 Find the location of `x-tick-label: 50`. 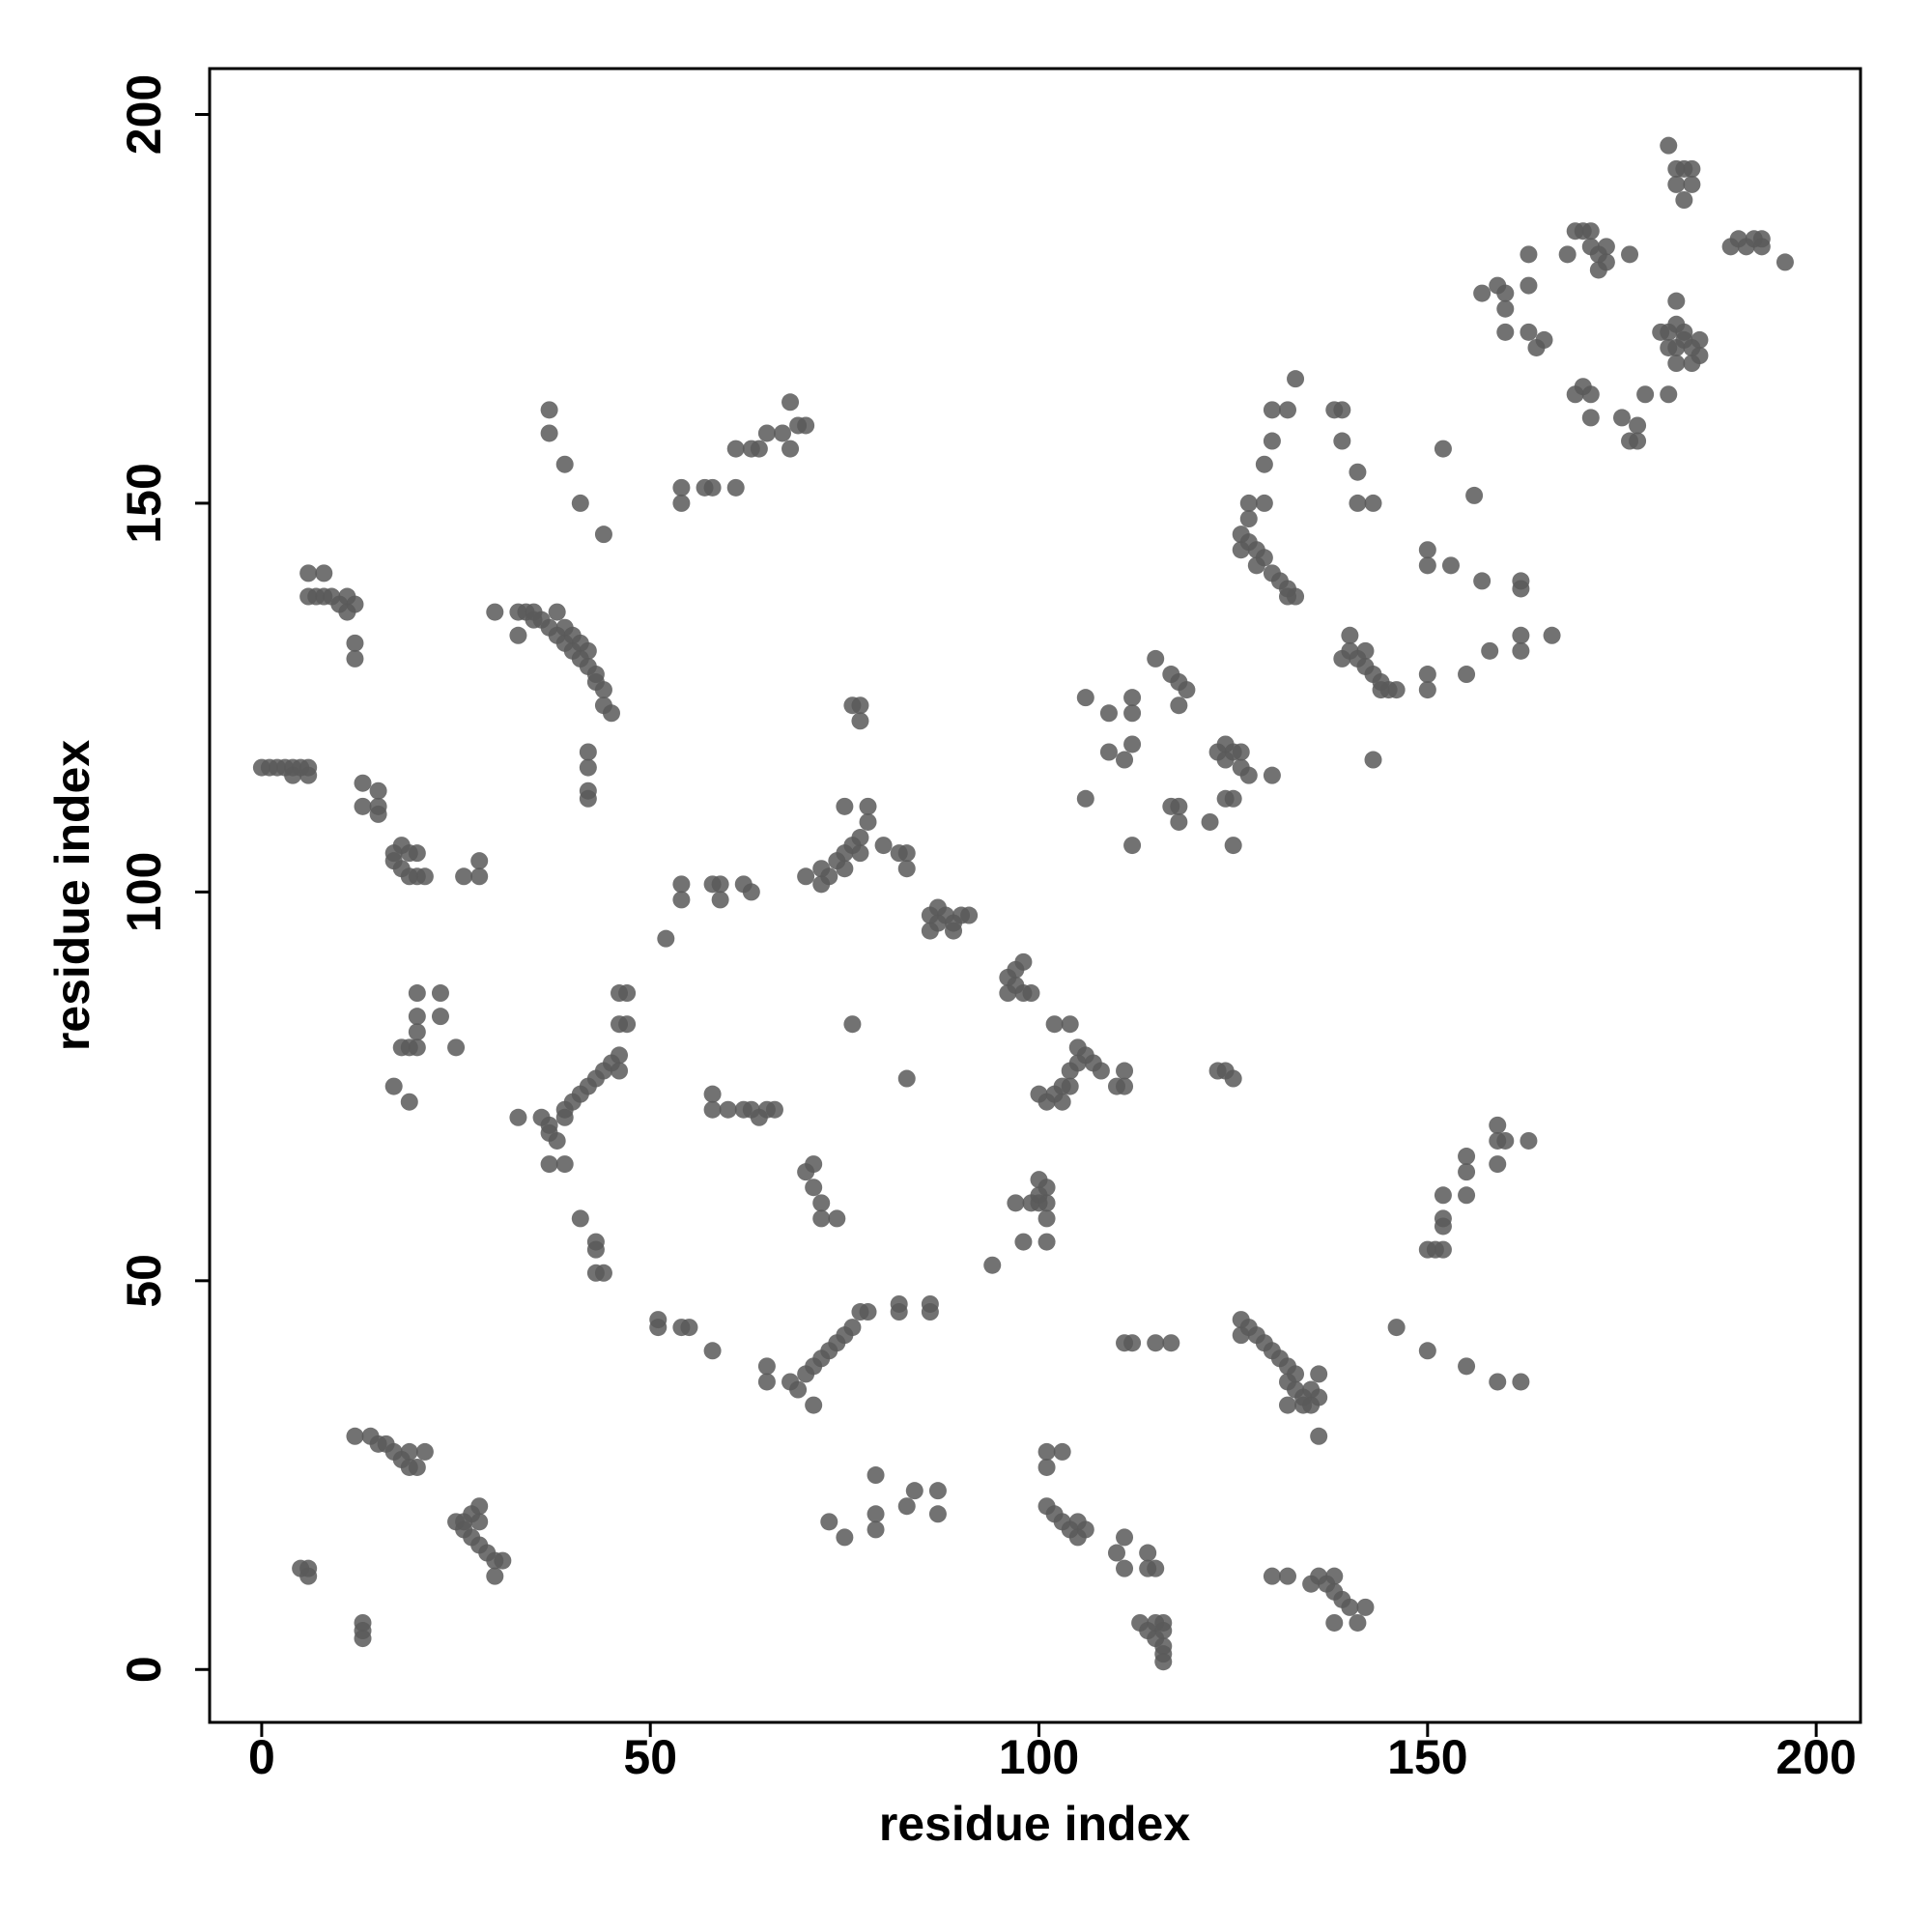

x-tick-label: 50 is located at coordinates (650, 1757).